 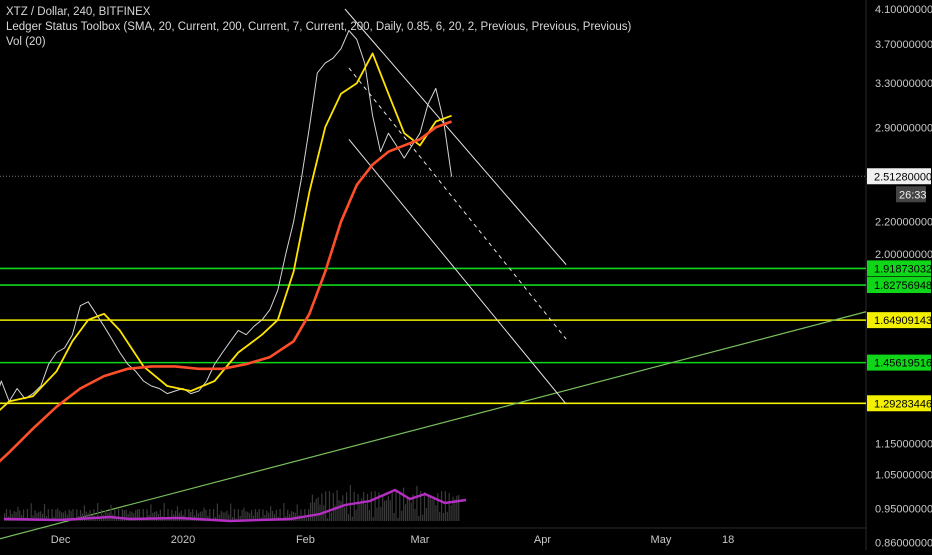 I want to click on channel-mid-line, so click(x=457, y=203).